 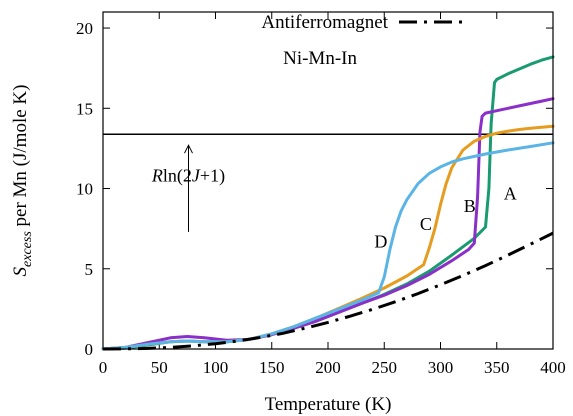 I want to click on x-axis-label: Temperature (K), so click(x=328, y=404).